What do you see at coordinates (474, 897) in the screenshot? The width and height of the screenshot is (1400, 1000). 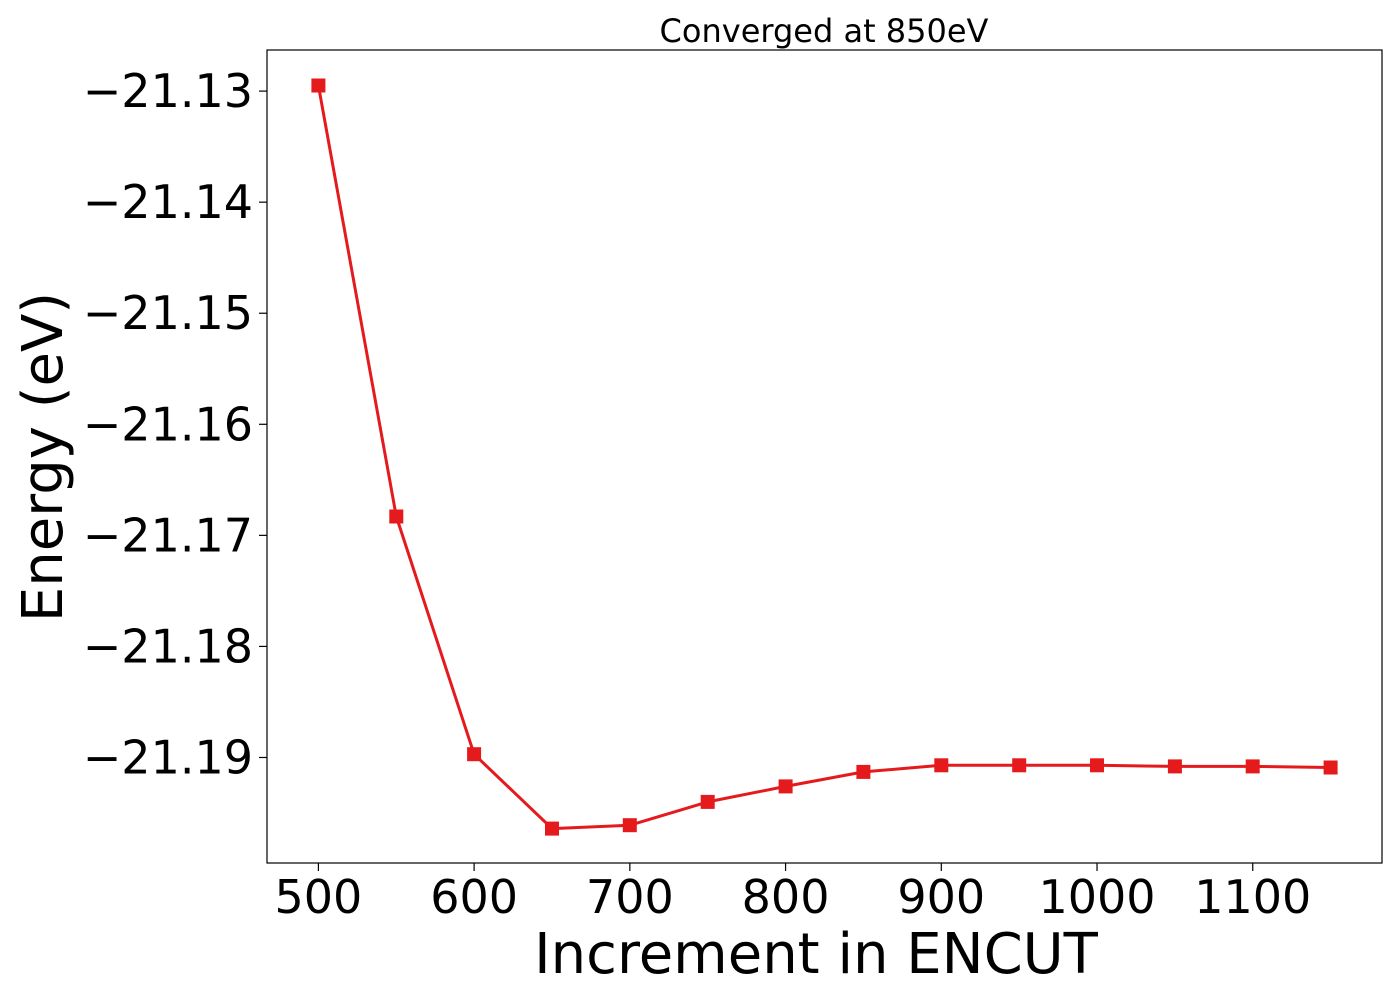 I see `x-tick-label: 600` at bounding box center [474, 897].